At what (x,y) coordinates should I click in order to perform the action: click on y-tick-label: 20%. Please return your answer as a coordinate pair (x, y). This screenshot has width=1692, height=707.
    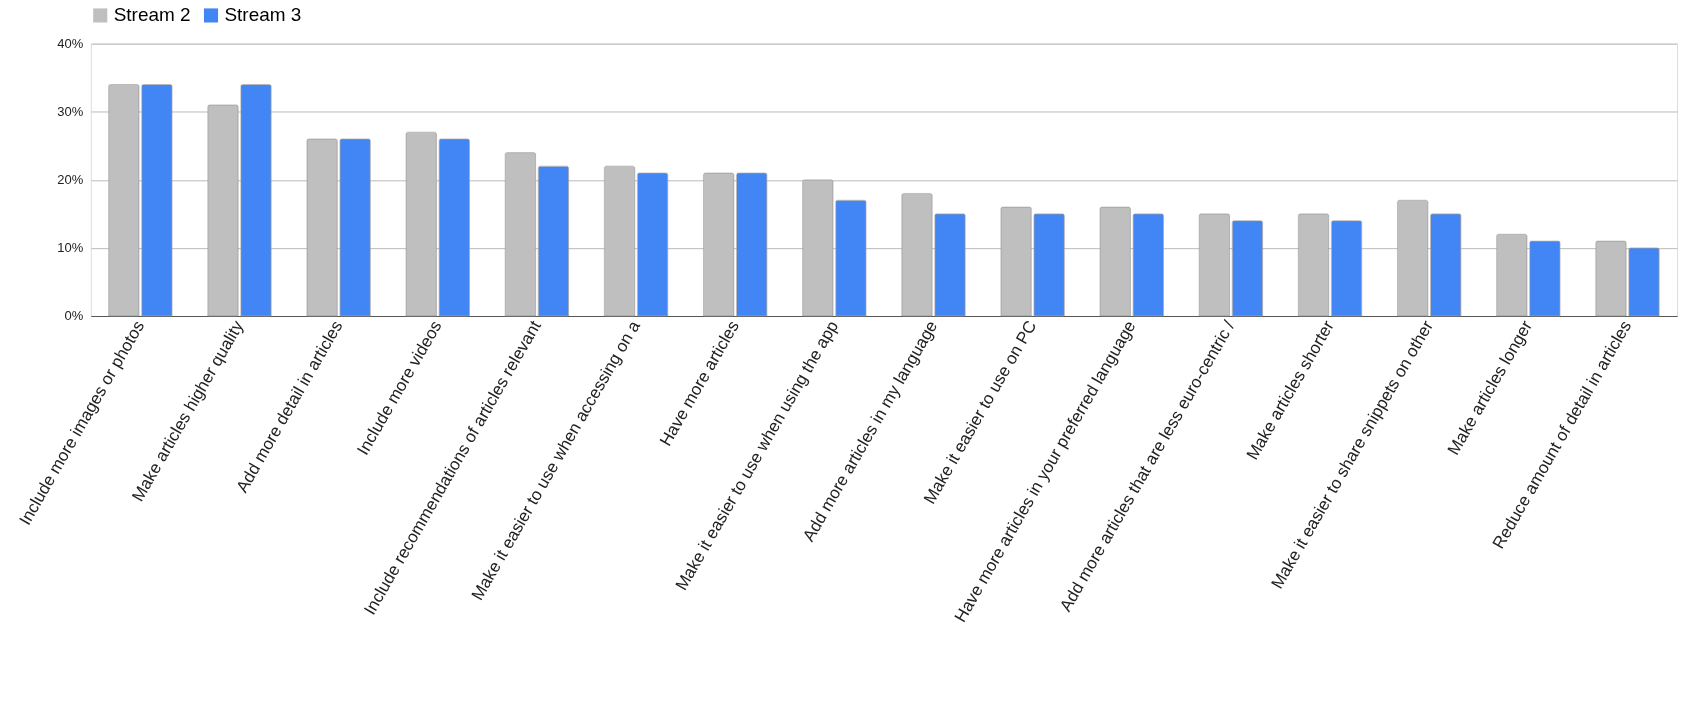
    Looking at the image, I should click on (70, 180).